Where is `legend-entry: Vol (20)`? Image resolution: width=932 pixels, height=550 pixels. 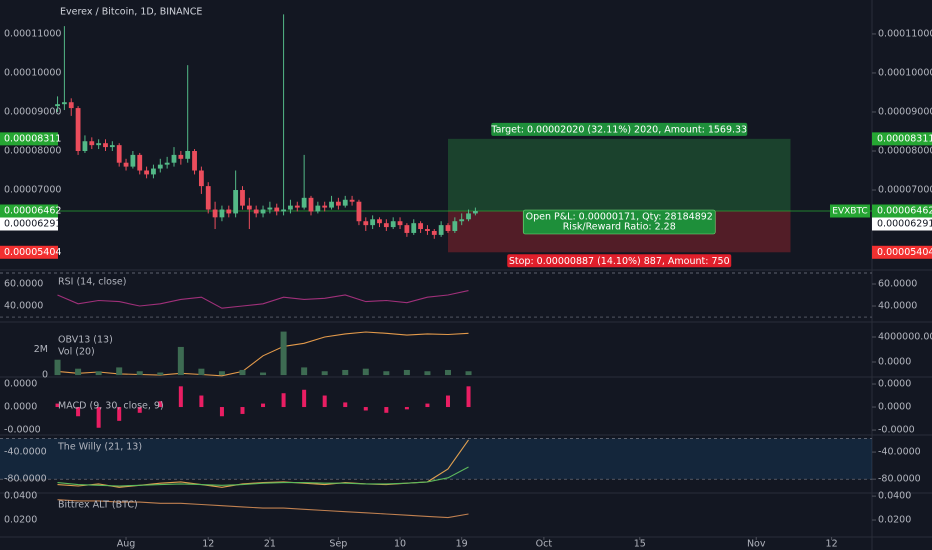 legend-entry: Vol (20) is located at coordinates (76, 352).